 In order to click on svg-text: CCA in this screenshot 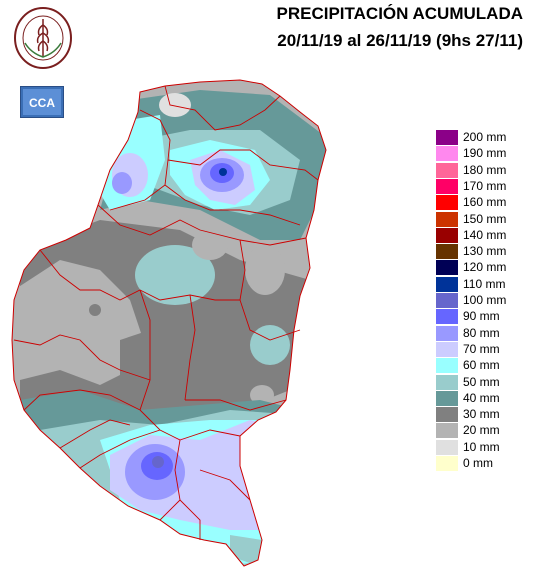, I will do `click(42, 103)`.